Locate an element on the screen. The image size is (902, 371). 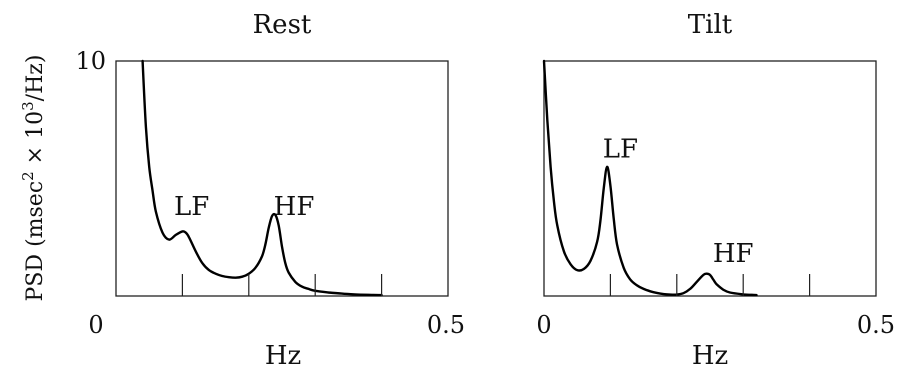
tilt-lf-label: LF is located at coordinates (620, 149).